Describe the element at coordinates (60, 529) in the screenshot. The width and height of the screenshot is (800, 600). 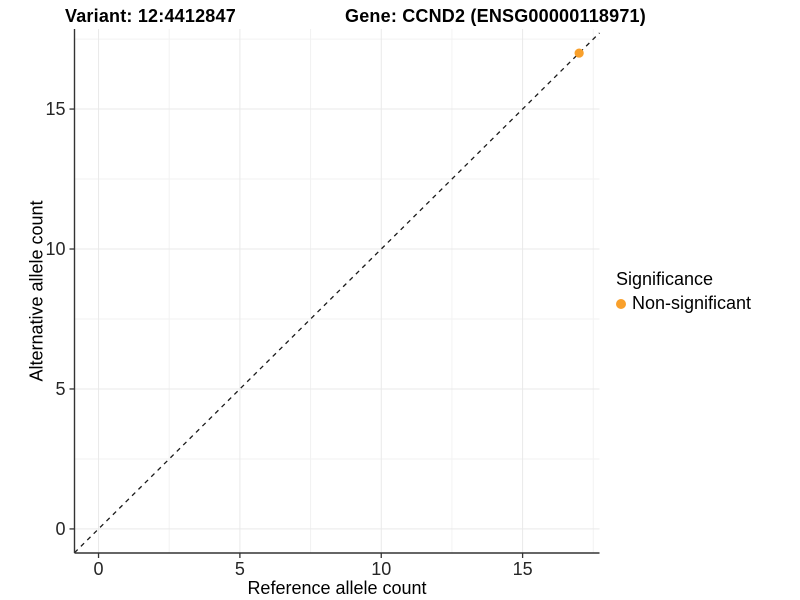
I see `y-tick-label: 0` at that location.